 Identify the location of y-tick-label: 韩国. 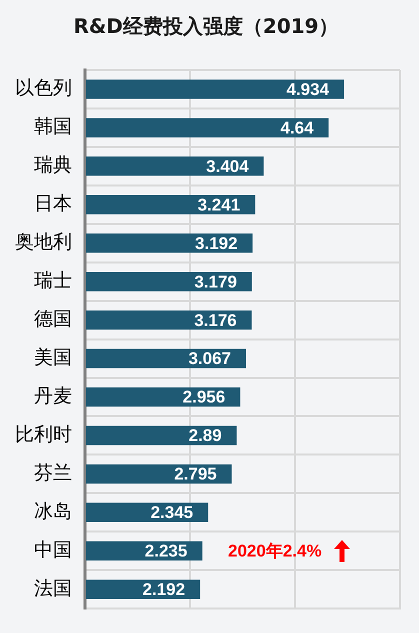
(53, 127).